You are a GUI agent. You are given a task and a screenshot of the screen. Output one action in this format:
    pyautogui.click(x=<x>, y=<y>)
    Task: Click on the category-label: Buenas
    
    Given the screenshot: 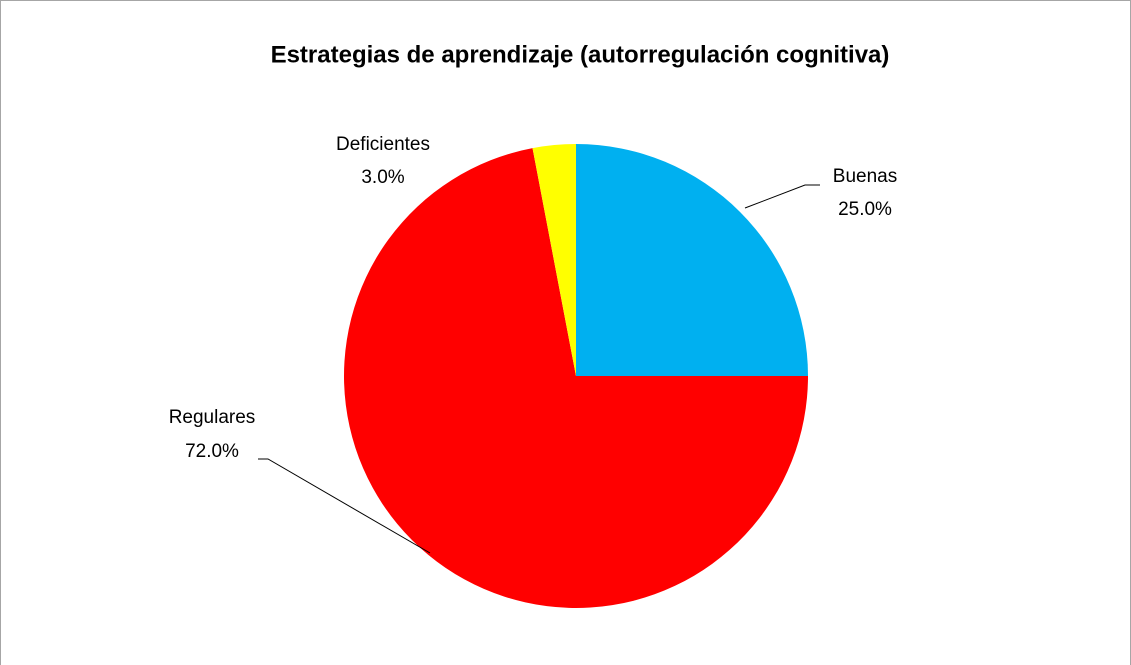 What is the action you would take?
    pyautogui.click(x=865, y=176)
    